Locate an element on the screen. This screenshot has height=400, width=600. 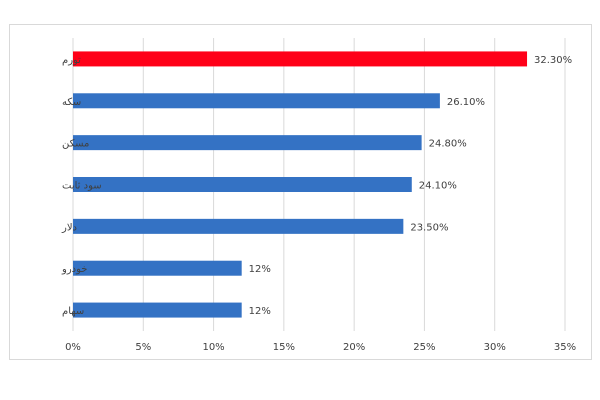
category-label-4: دلار is located at coordinates (69, 227).